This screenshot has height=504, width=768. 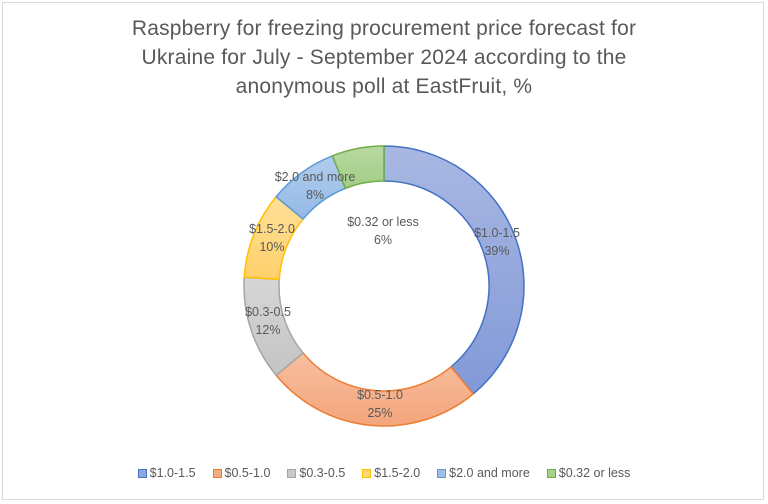 What do you see at coordinates (268, 312) in the screenshot?
I see `data-label-category: $0.3-0.5` at bounding box center [268, 312].